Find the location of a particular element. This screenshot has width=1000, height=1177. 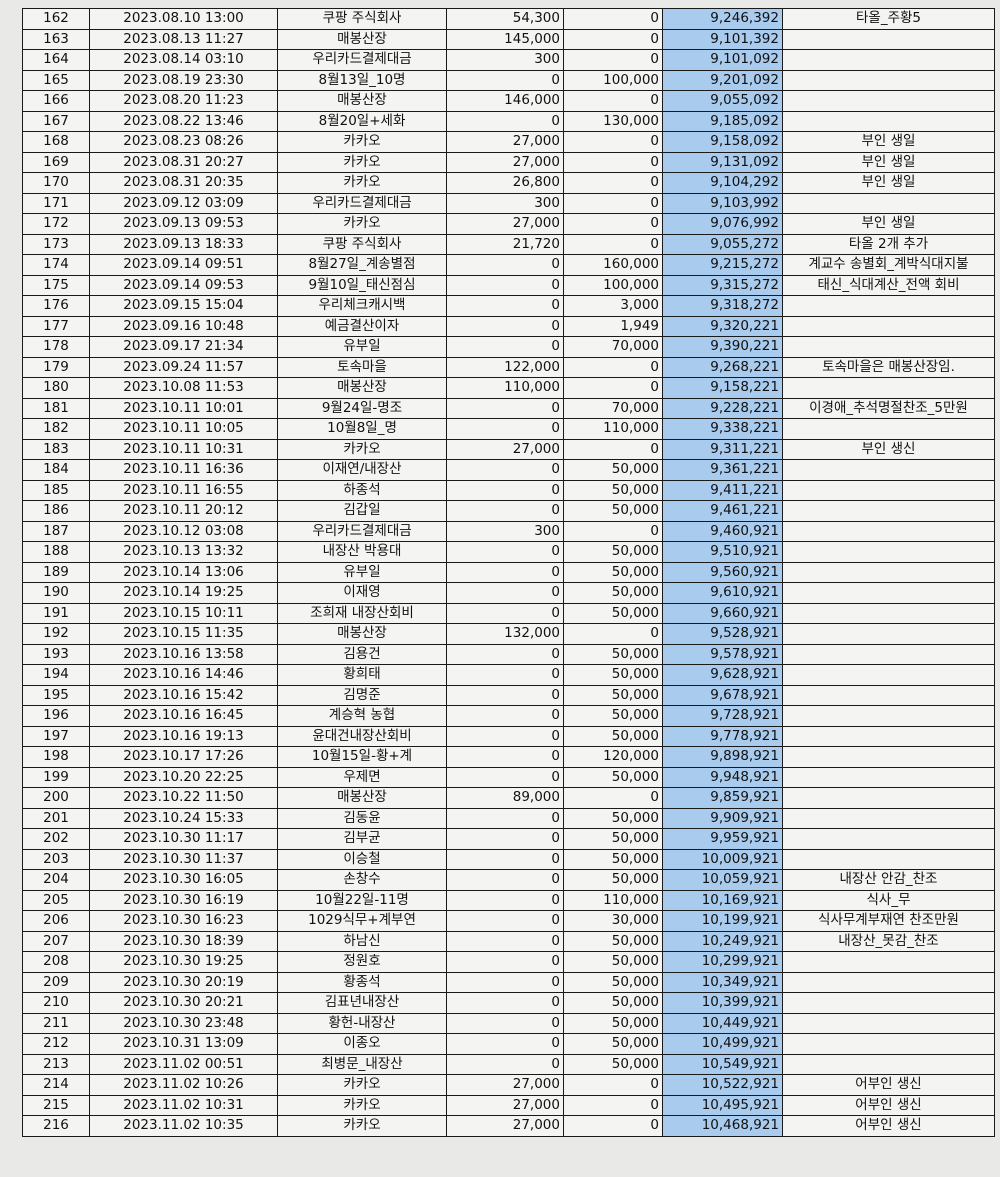

balance-cell: 10,449,921 is located at coordinates (722, 1023).